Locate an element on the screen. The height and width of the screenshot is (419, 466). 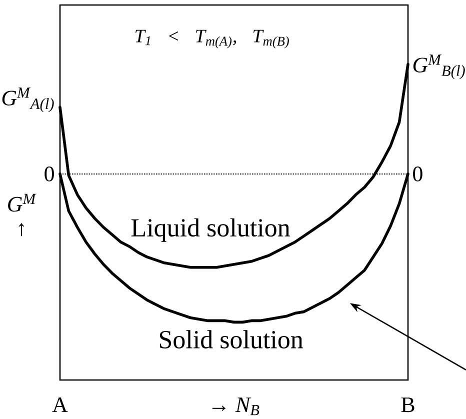
text: G$^{M}$ ↑ is located at coordinates (22, 215).